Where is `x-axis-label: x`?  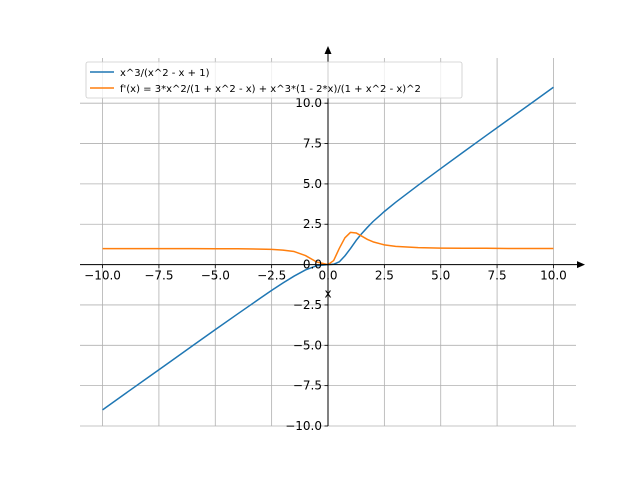
x-axis-label: x is located at coordinates (327, 294).